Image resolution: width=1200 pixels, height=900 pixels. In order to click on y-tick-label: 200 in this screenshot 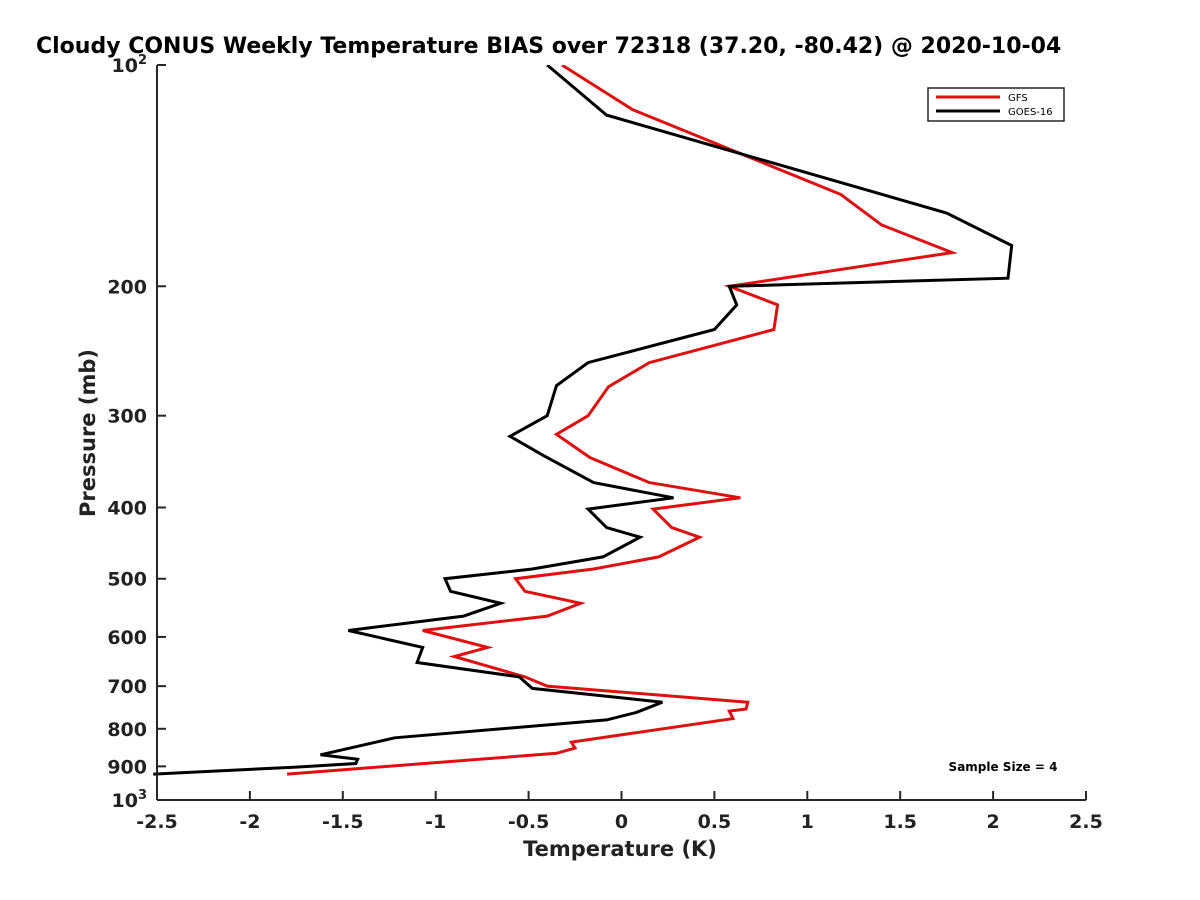, I will do `click(127, 287)`.